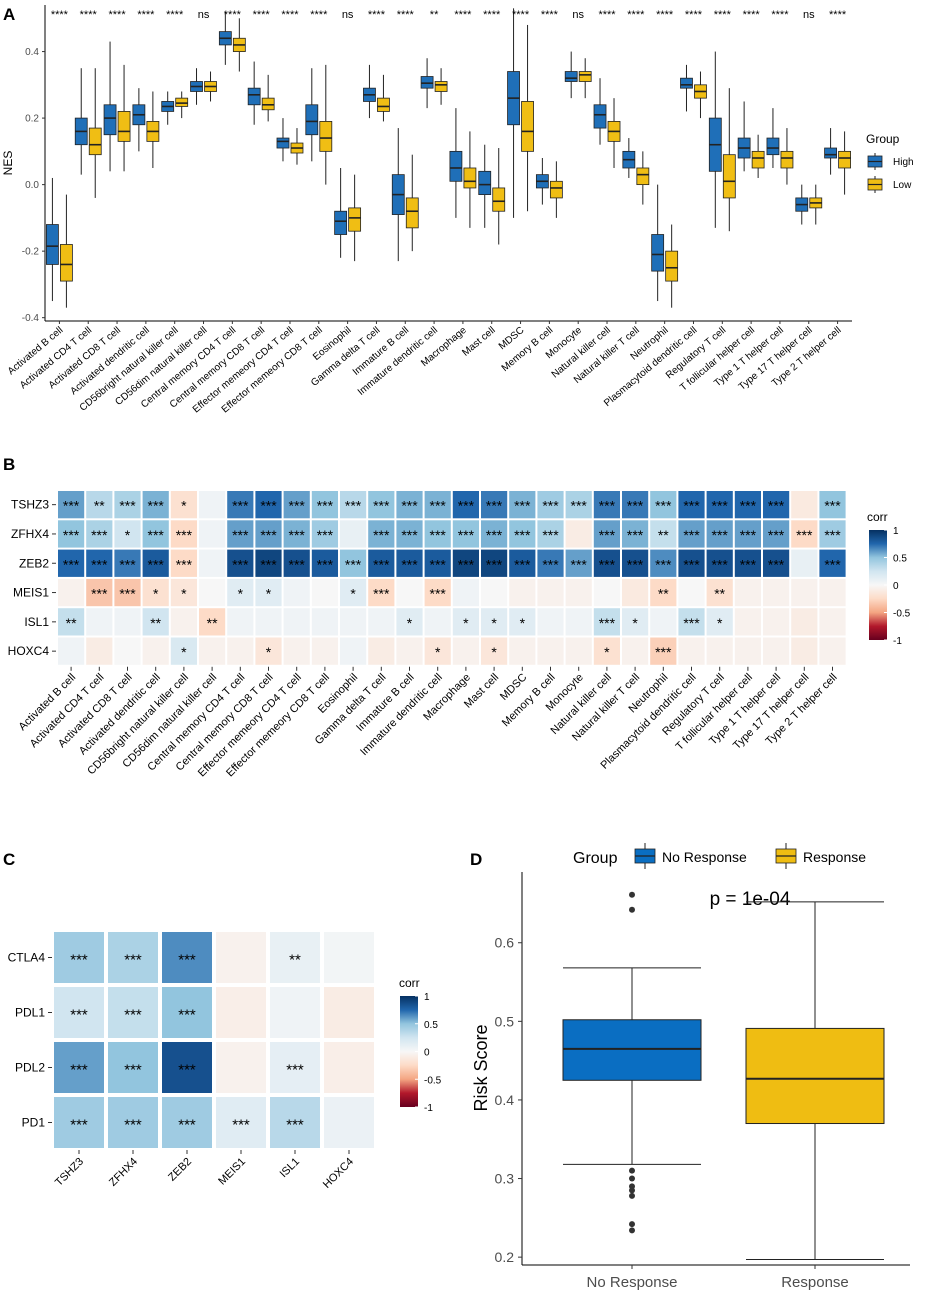 The image size is (927, 1293). I want to click on x-tick-label: MEIS1, so click(232, 1172).